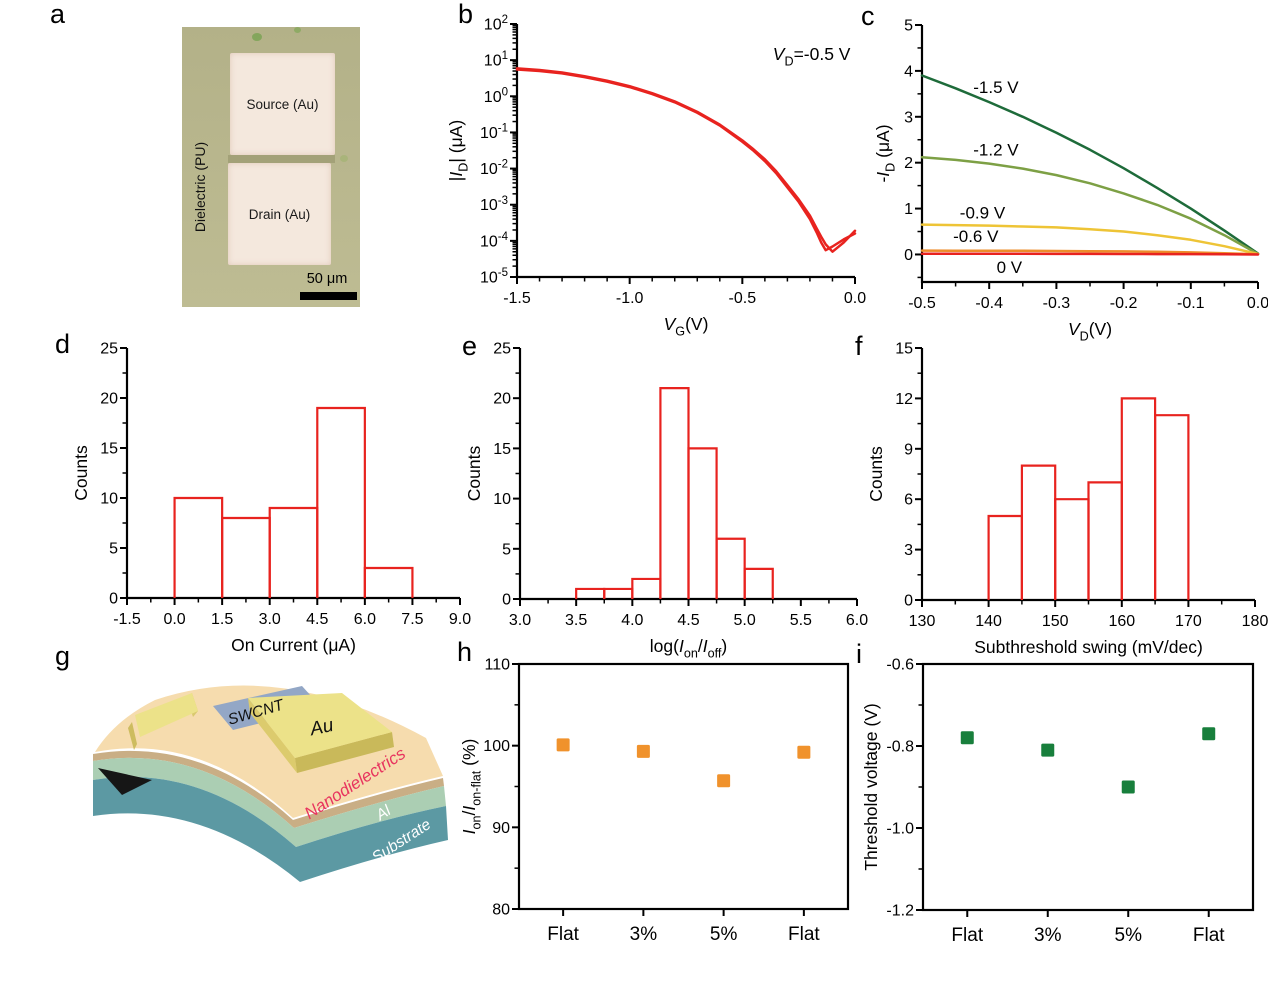 Image resolution: width=1268 pixels, height=999 pixels. I want to click on b-x-tick-label: 0.0, so click(855, 298).